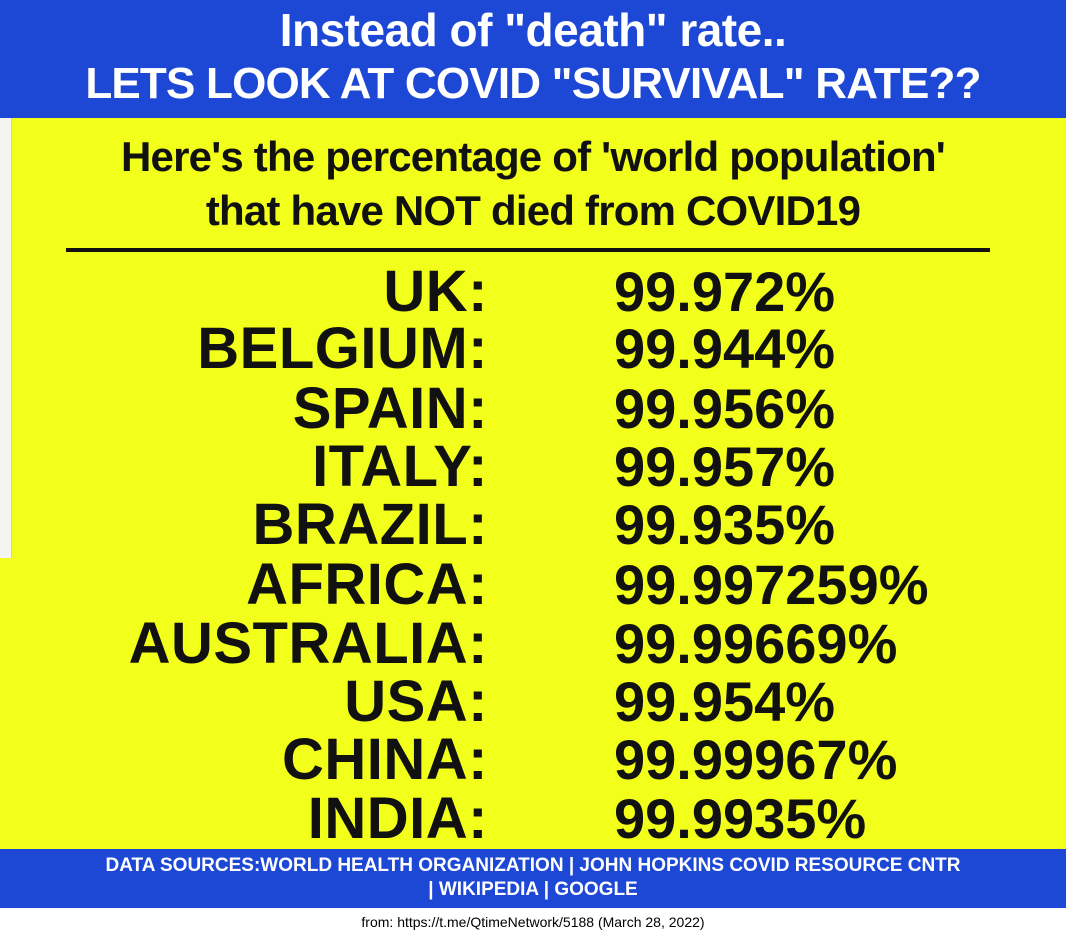 The width and height of the screenshot is (1066, 945). Describe the element at coordinates (740, 818) in the screenshot. I see `survival-rate: 99.9935%` at that location.